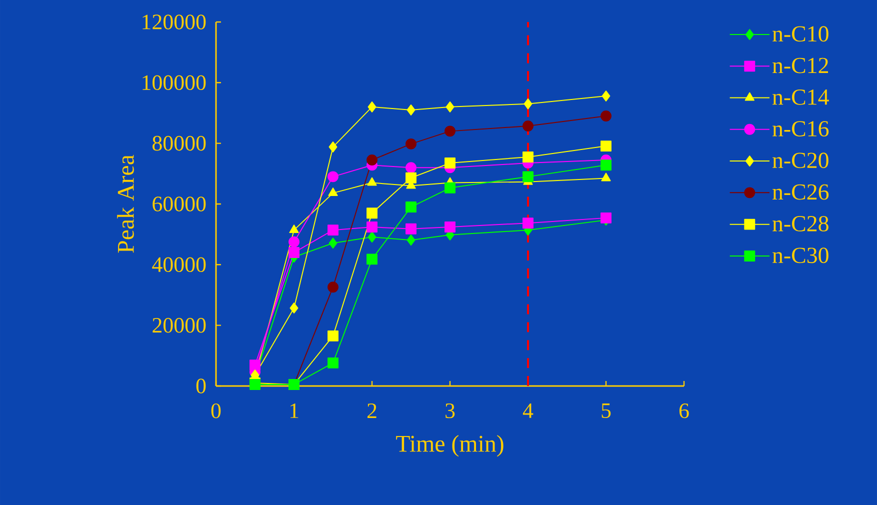  Describe the element at coordinates (800, 34) in the screenshot. I see `legend-label: n-C10` at that location.